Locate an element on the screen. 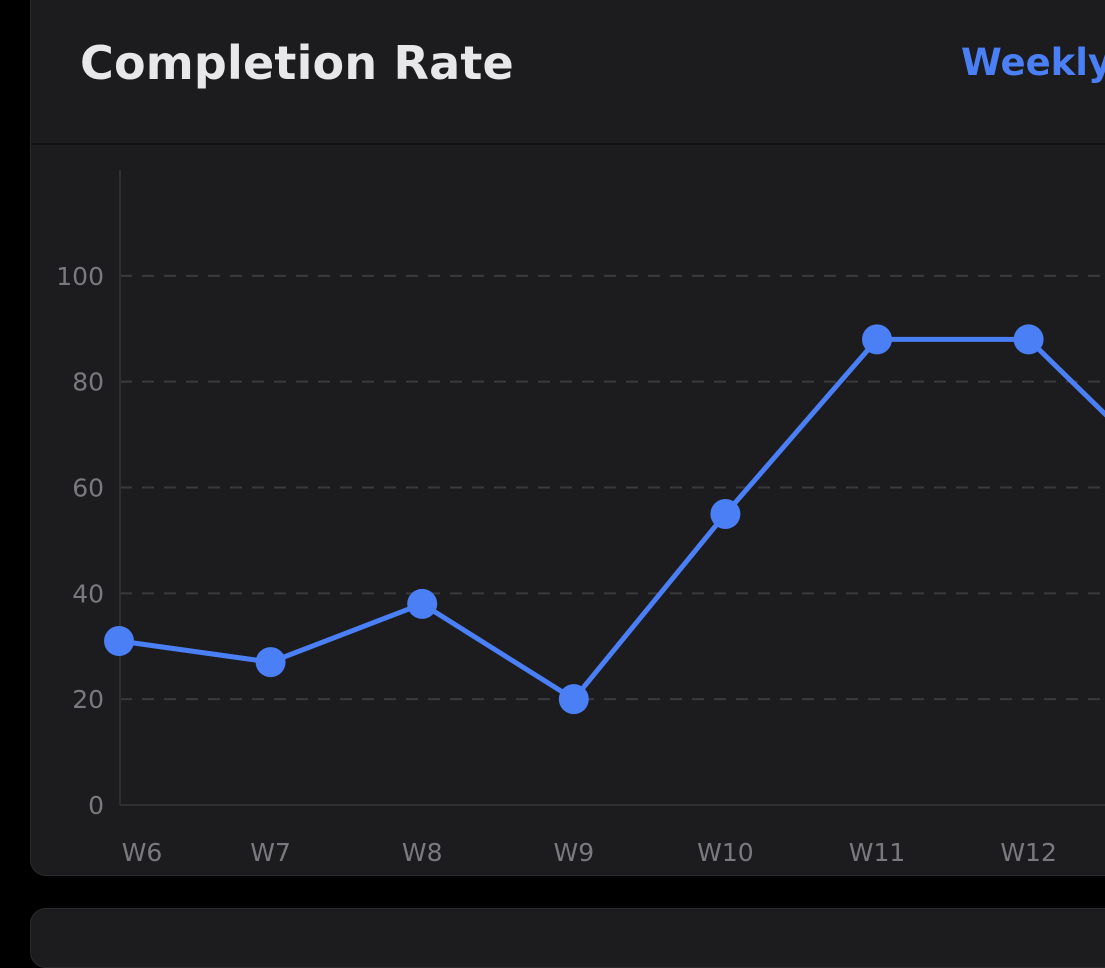 This screenshot has width=1105, height=968. x-tick-label: W9 is located at coordinates (573, 852).